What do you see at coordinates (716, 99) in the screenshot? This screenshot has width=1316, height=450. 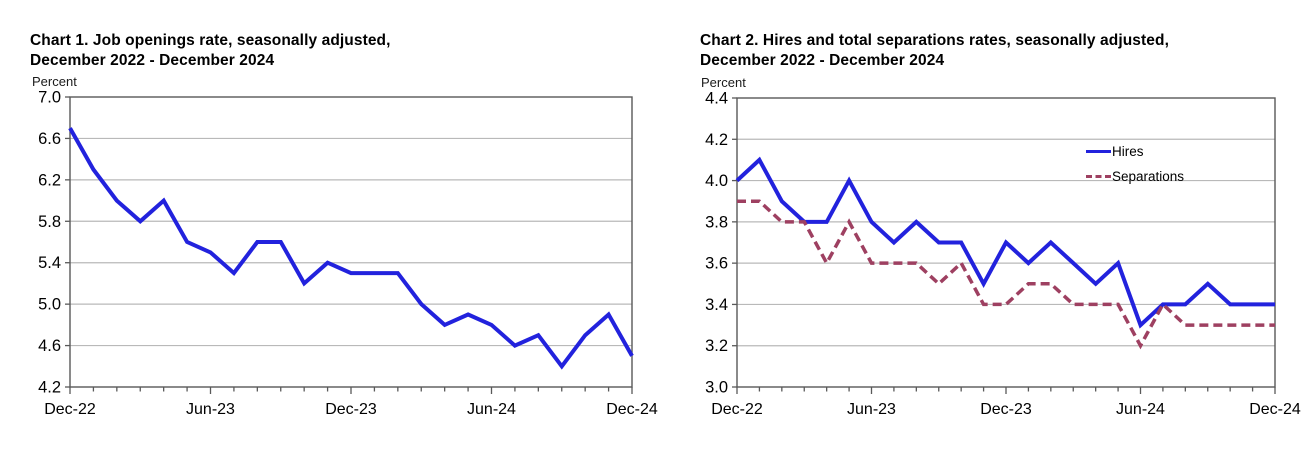 I see `y-tick-label: 4.4` at bounding box center [716, 99].